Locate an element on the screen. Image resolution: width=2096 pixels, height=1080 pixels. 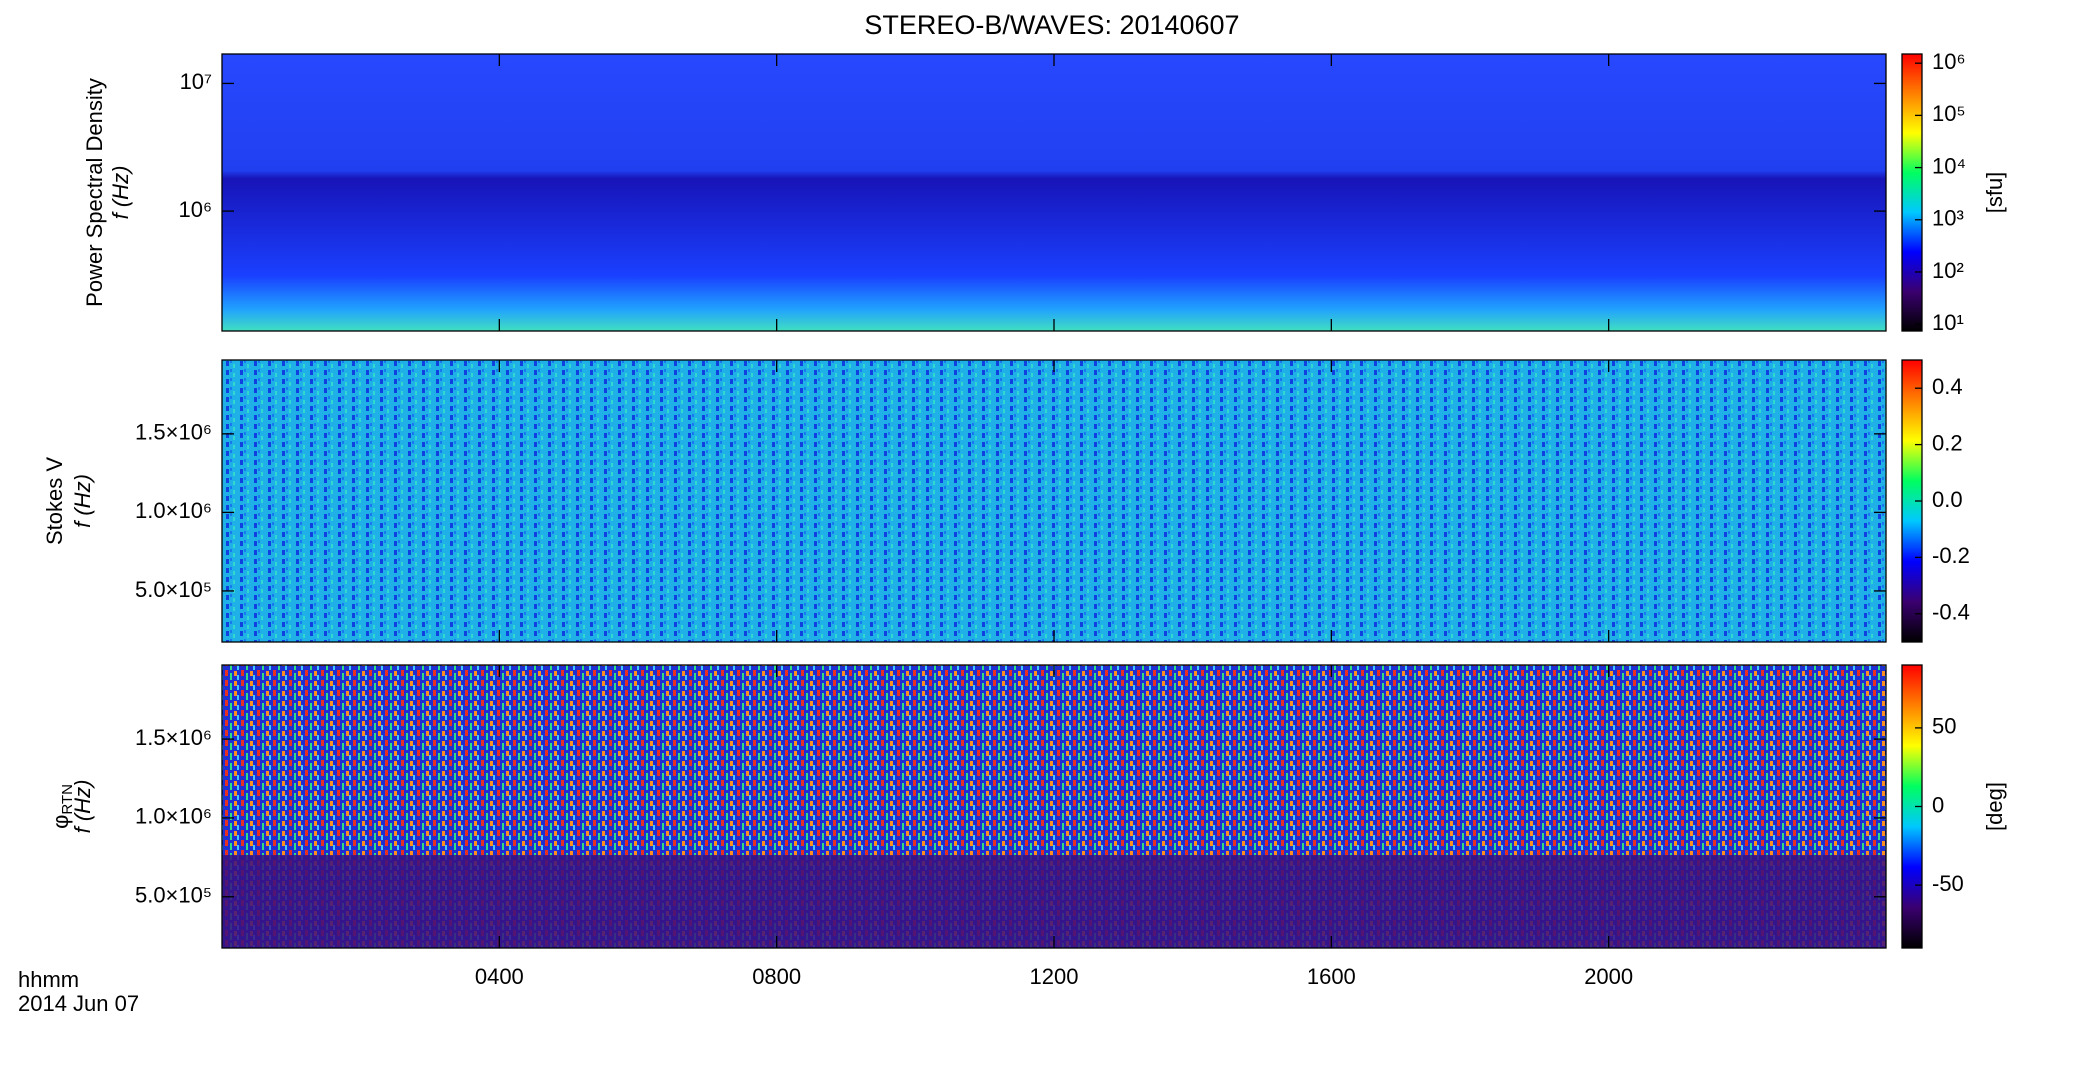
colorbar-tick-label: -50 is located at coordinates (1948, 883).